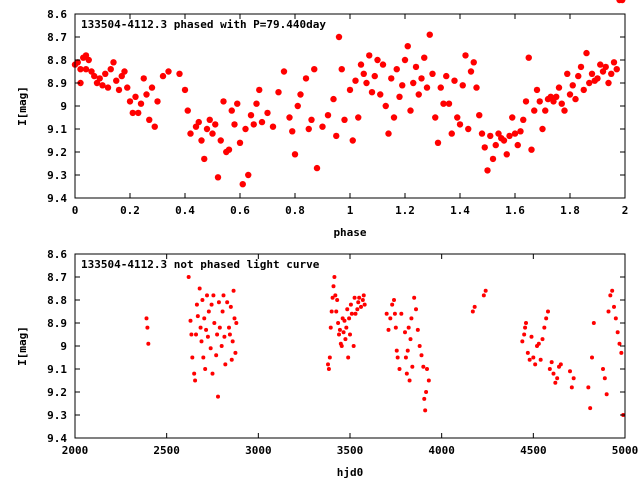 The width and height of the screenshot is (640, 480). Describe the element at coordinates (57, 277) in the screenshot. I see `y-tick-label: 8.7` at that location.